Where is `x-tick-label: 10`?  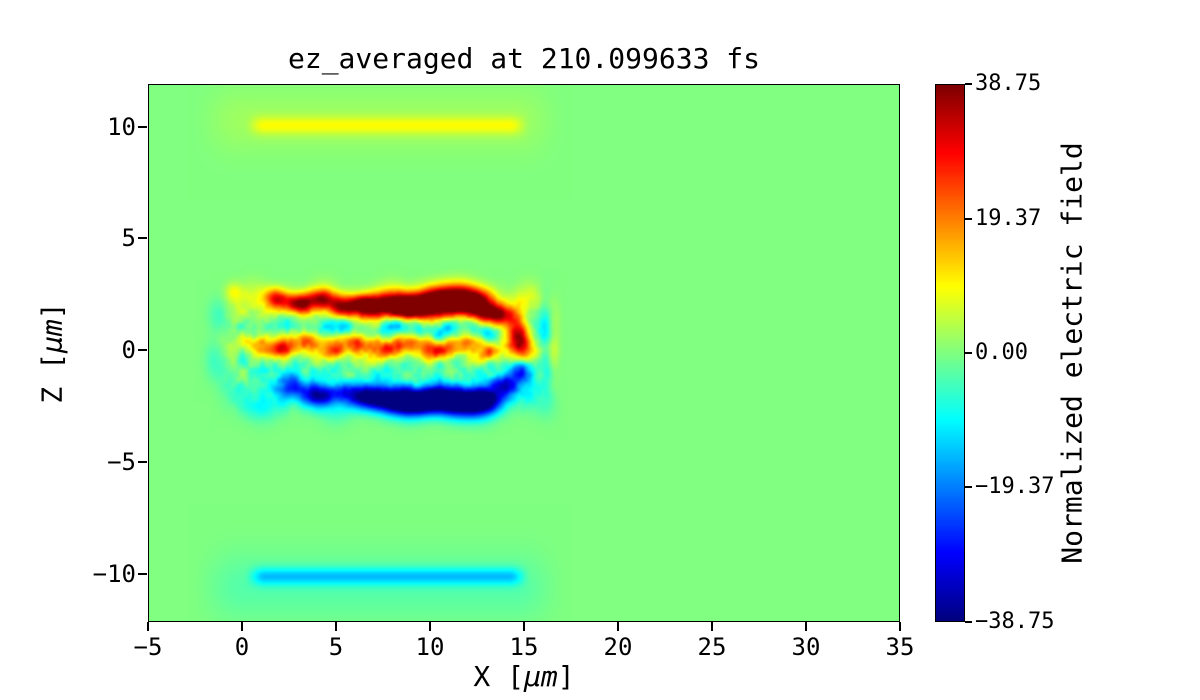
x-tick-label: 10 is located at coordinates (430, 647).